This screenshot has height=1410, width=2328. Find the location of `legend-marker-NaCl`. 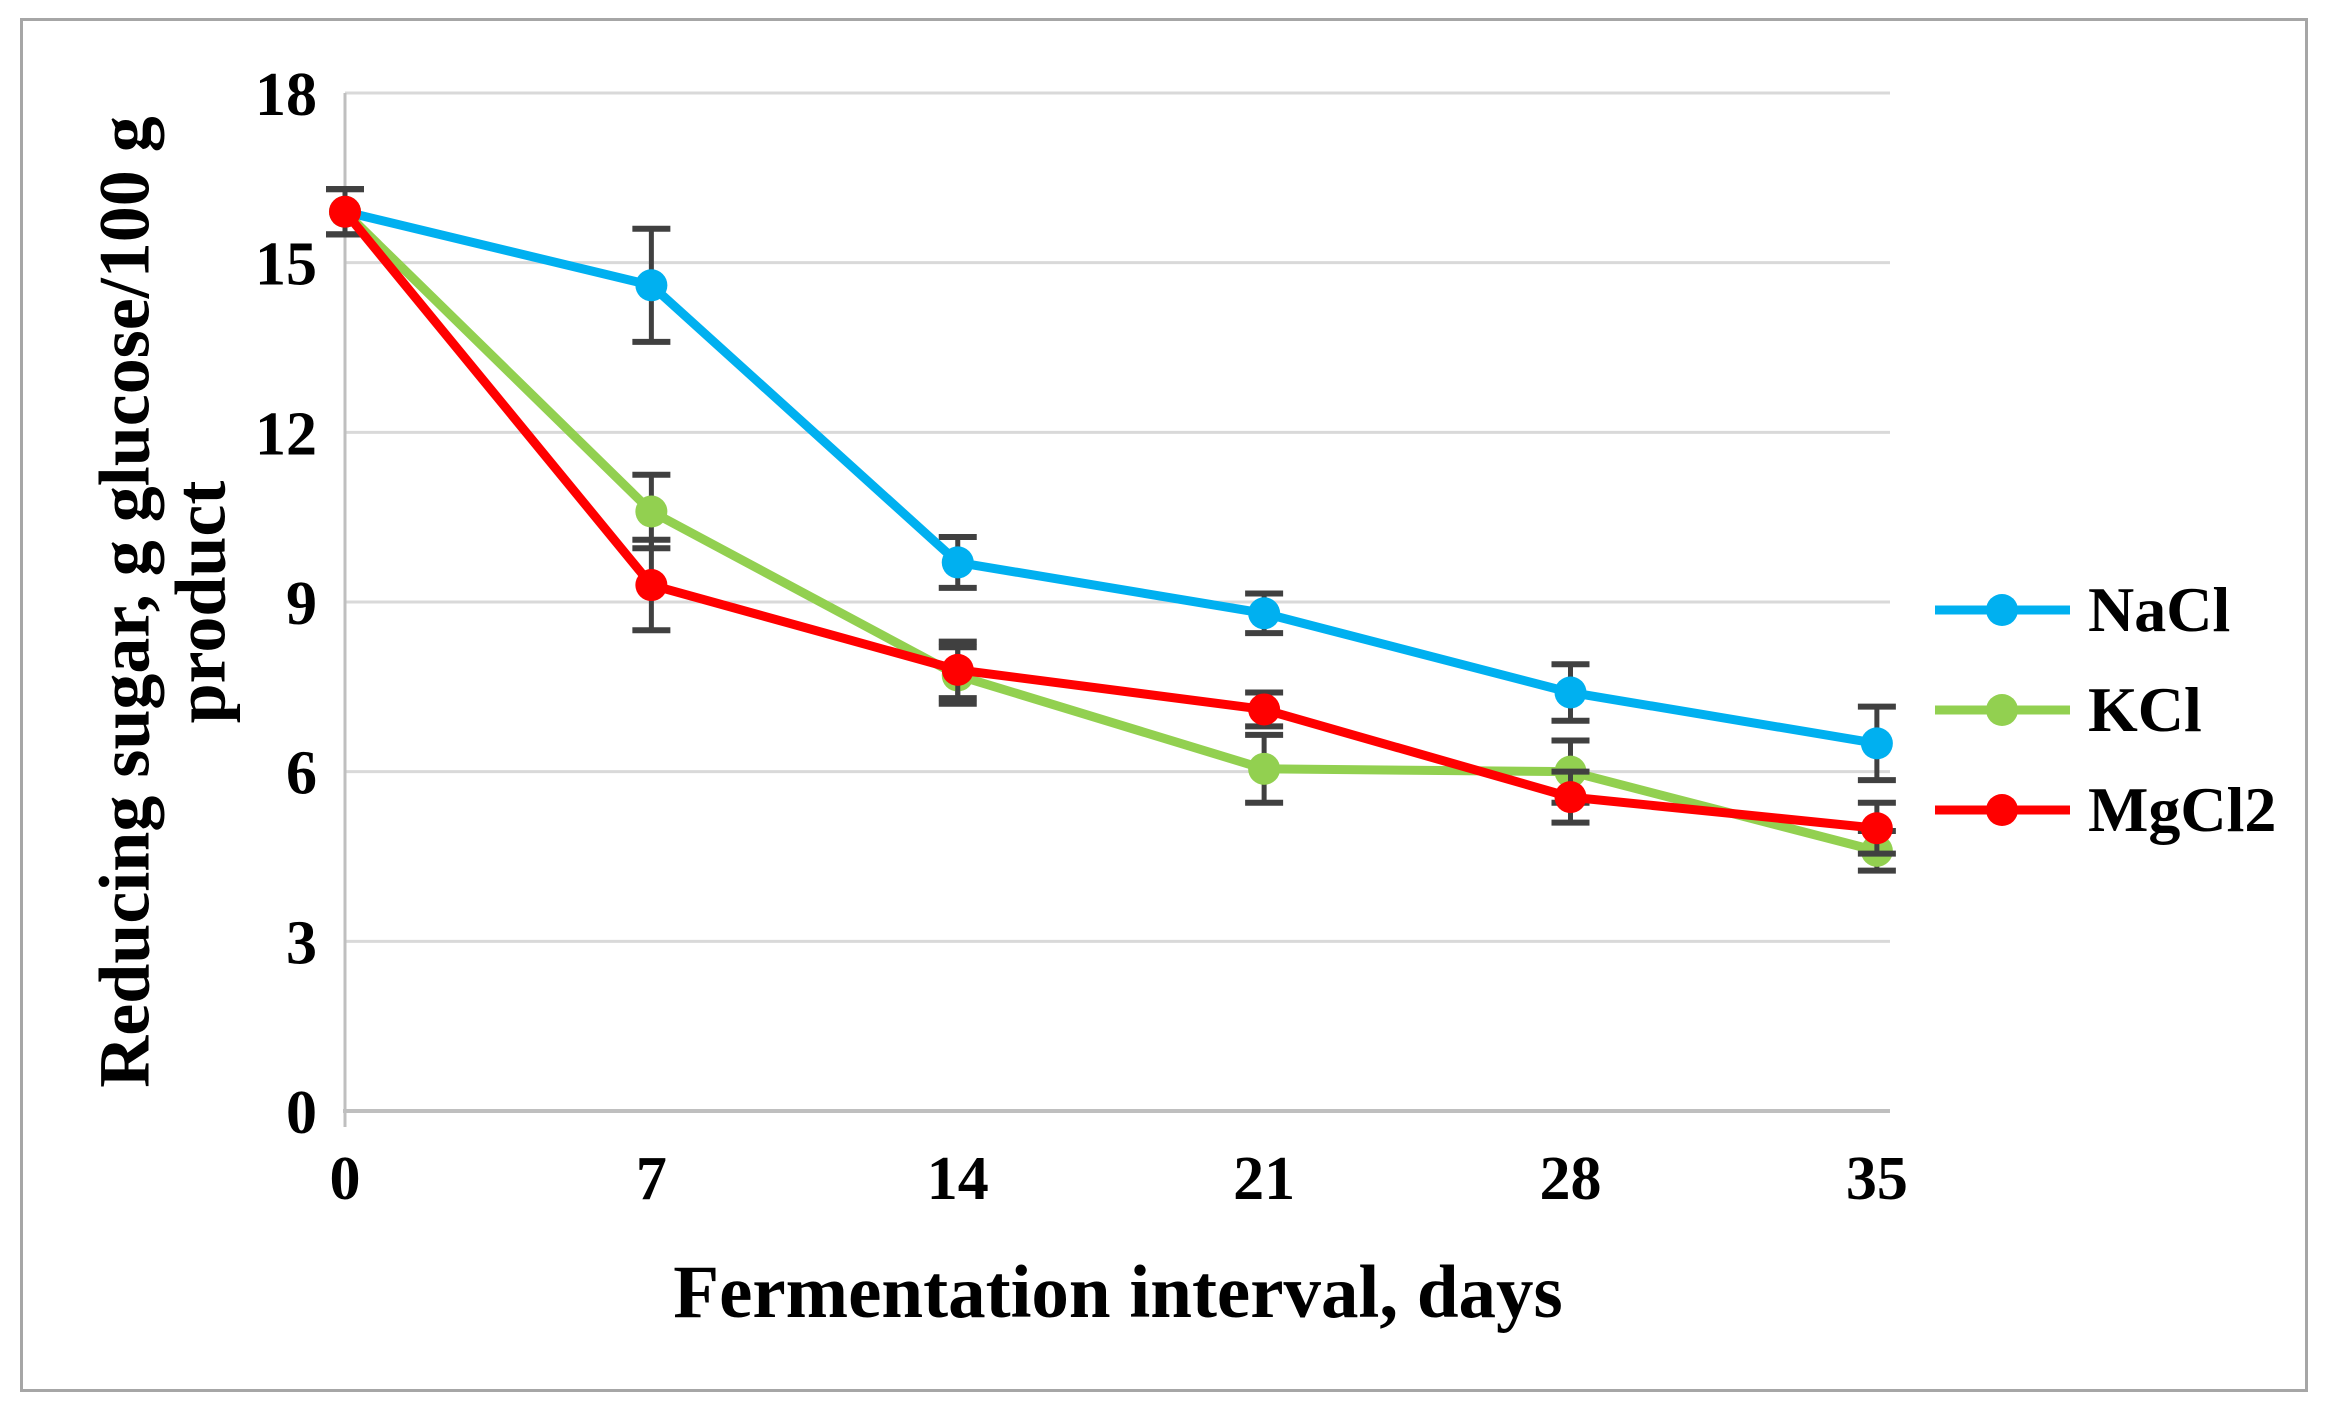

legend-marker-NaCl is located at coordinates (2002, 610).